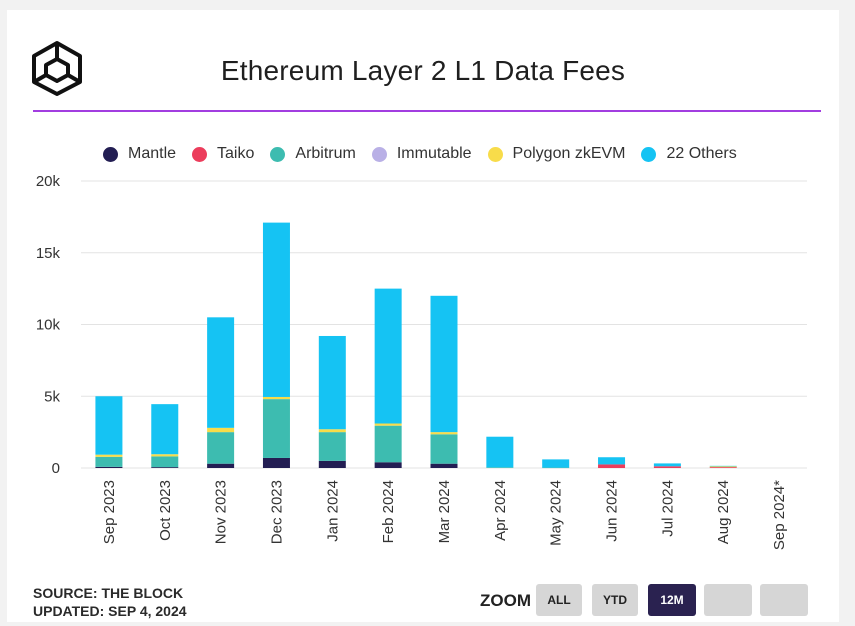 This screenshot has height=626, width=855. Describe the element at coordinates (108, 593) in the screenshot. I see `source-line: SOURCE: THE BLOCK` at that location.